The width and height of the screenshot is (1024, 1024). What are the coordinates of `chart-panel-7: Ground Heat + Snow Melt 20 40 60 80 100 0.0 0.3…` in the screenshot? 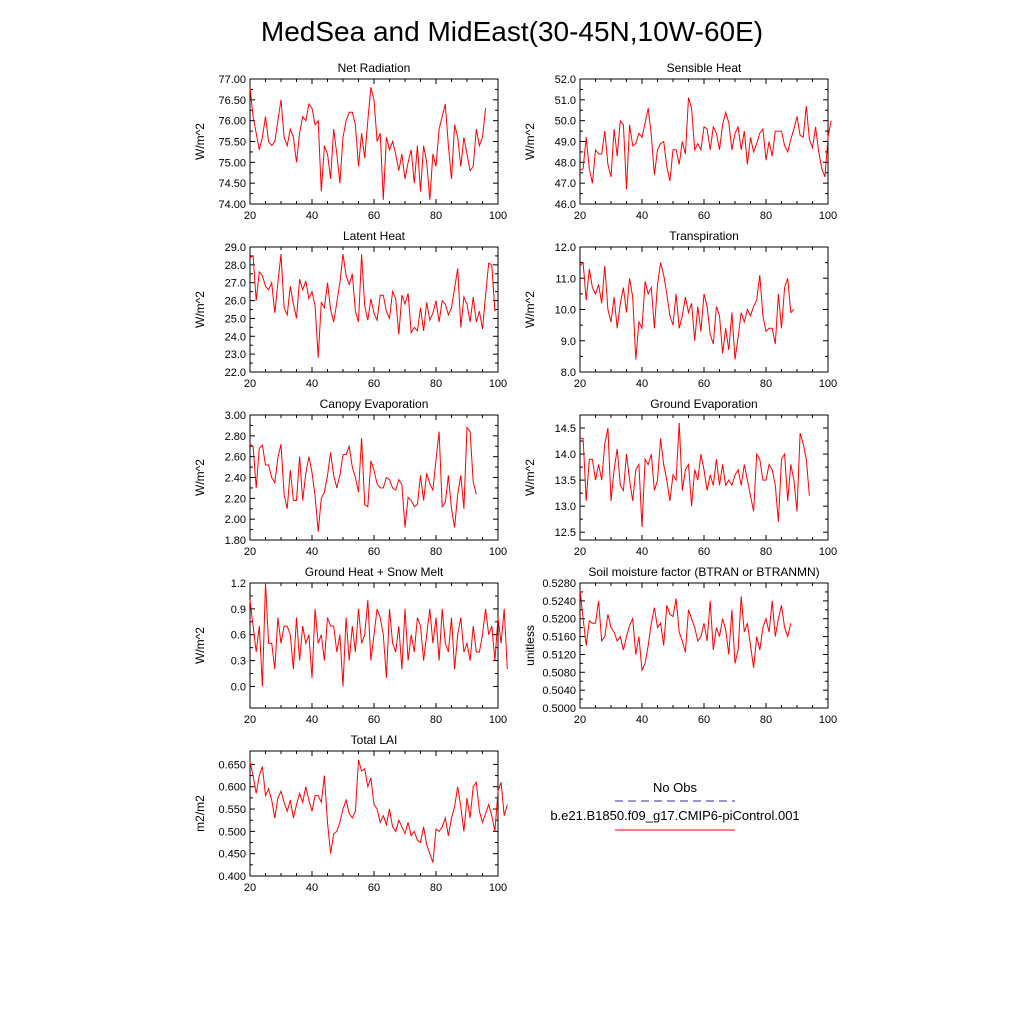 It's located at (350, 645).